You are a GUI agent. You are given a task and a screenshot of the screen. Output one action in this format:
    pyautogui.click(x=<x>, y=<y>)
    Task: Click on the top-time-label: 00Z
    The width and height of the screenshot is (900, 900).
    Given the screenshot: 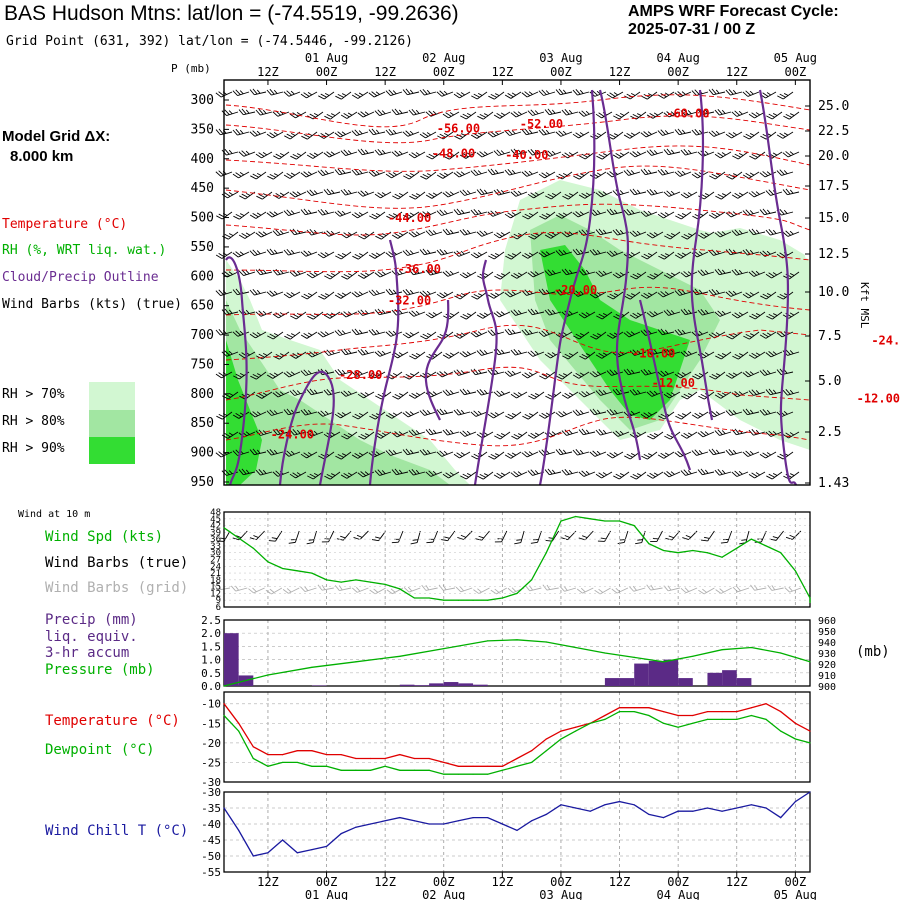 What is the action you would take?
    pyautogui.click(x=561, y=72)
    